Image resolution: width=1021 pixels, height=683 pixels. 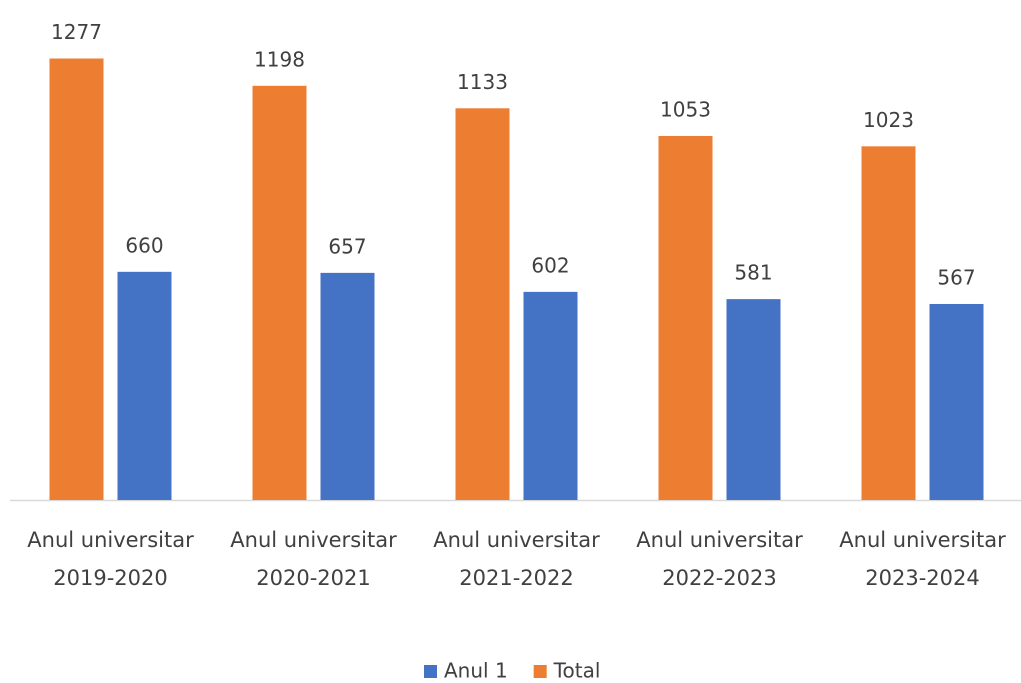 I want to click on legend-label: Anul 1, so click(x=476, y=671).